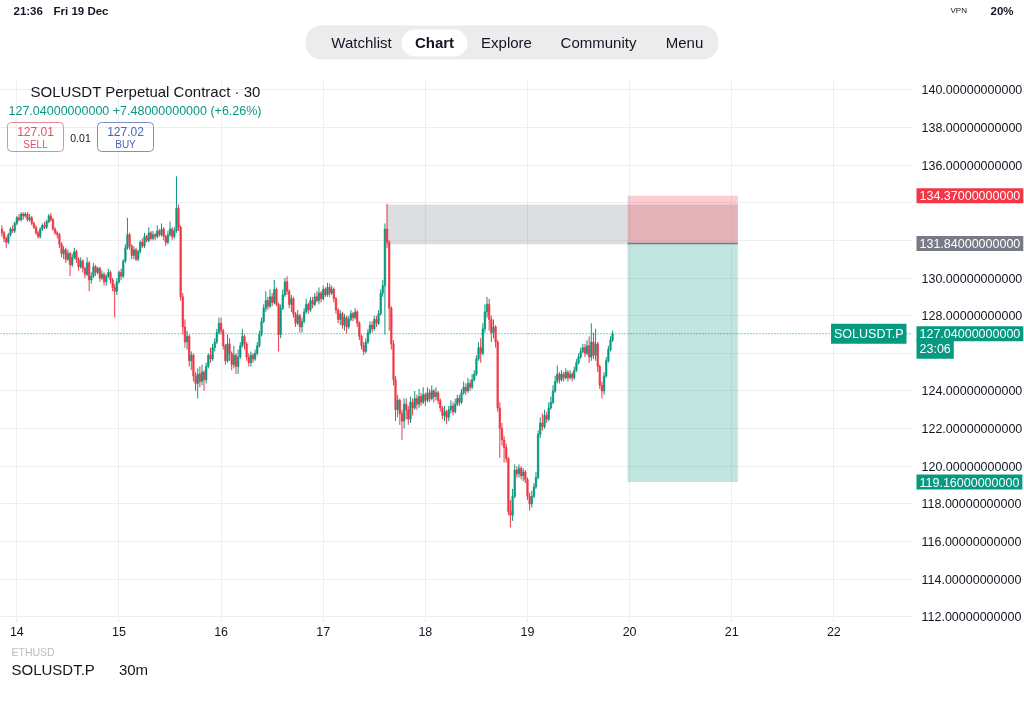 This screenshot has width=1024, height=712. What do you see at coordinates (145, 91) in the screenshot?
I see `chart-title: SOLUSDT Perpetual Contract · 30` at bounding box center [145, 91].